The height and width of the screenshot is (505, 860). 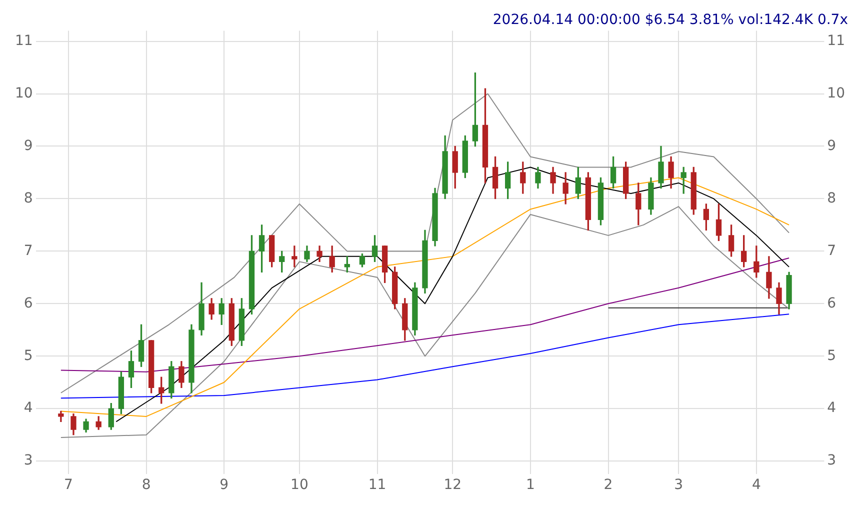 What do you see at coordinates (146, 485) in the screenshot?
I see `x-tick-label: 8` at bounding box center [146, 485].